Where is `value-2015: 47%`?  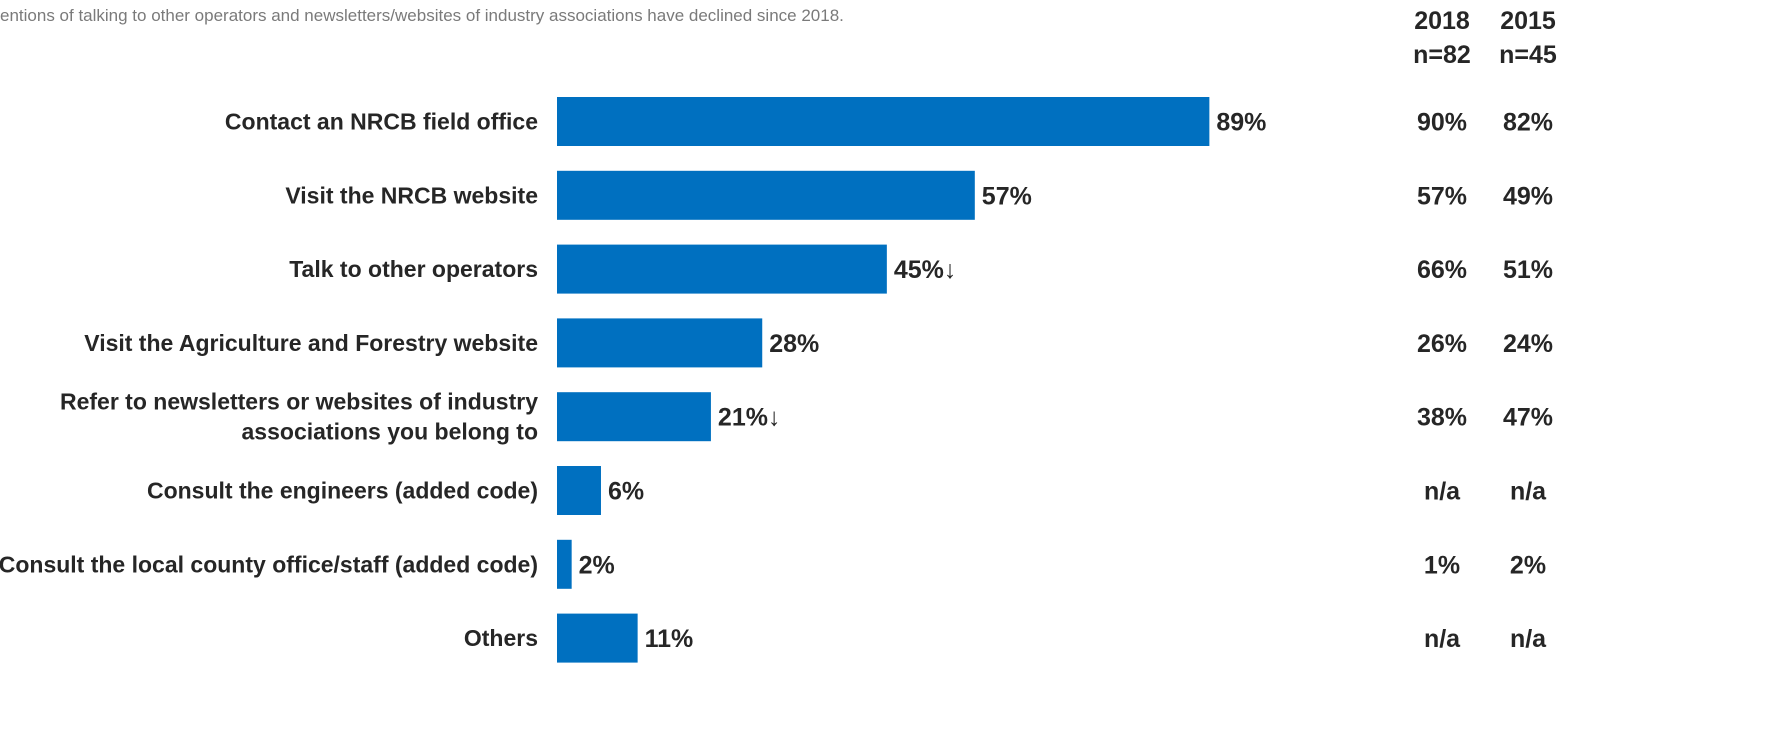 value-2015: 47% is located at coordinates (1528, 418).